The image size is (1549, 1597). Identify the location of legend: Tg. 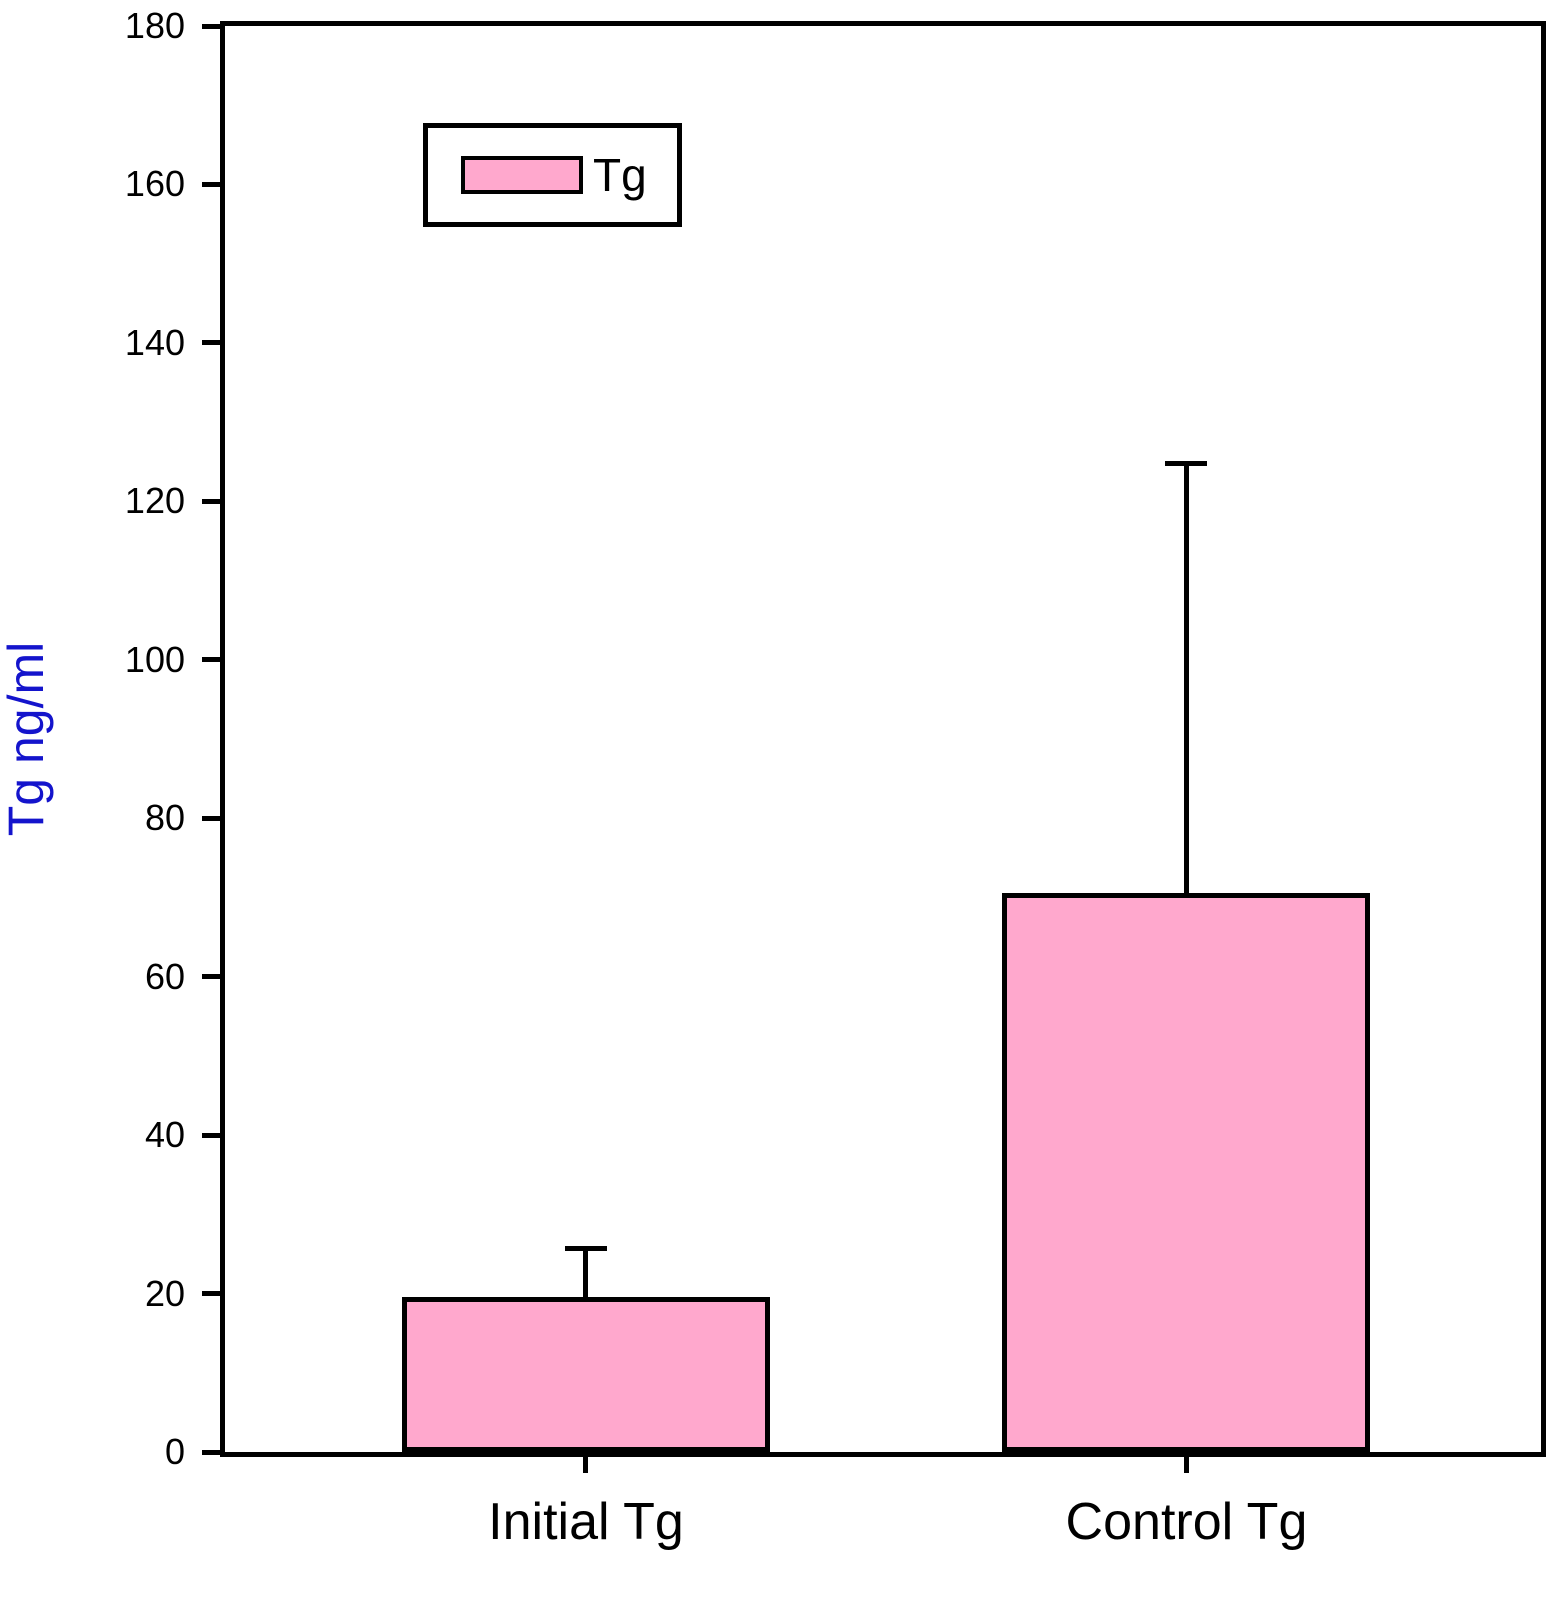
(552, 175).